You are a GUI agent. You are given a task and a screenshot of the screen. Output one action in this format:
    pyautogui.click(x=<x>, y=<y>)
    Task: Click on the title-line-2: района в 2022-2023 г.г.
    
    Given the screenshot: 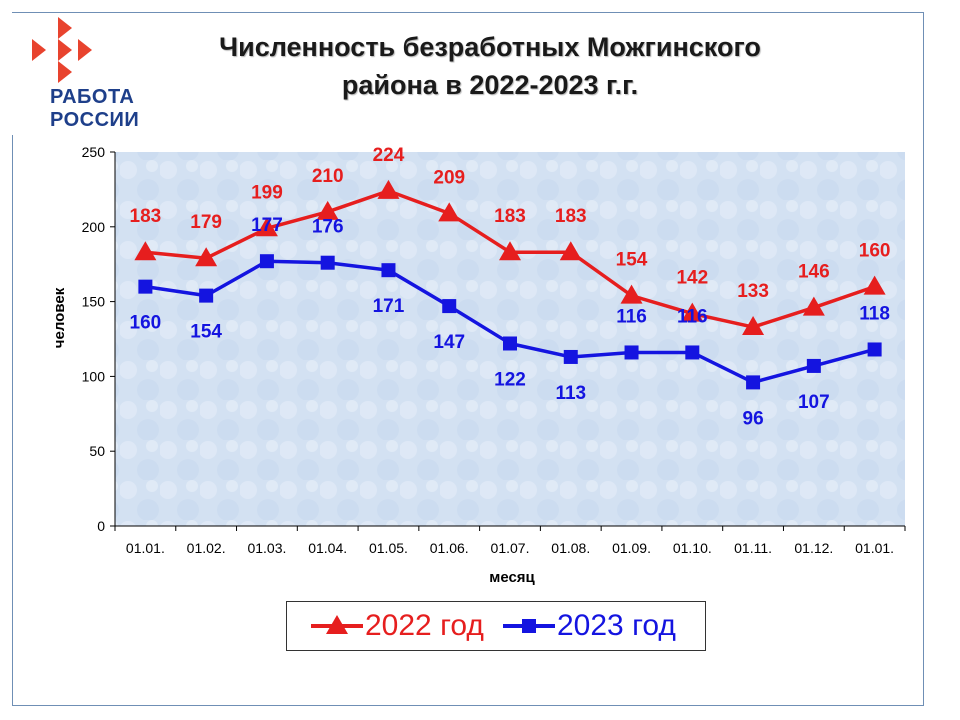 What is the action you would take?
    pyautogui.click(x=490, y=85)
    